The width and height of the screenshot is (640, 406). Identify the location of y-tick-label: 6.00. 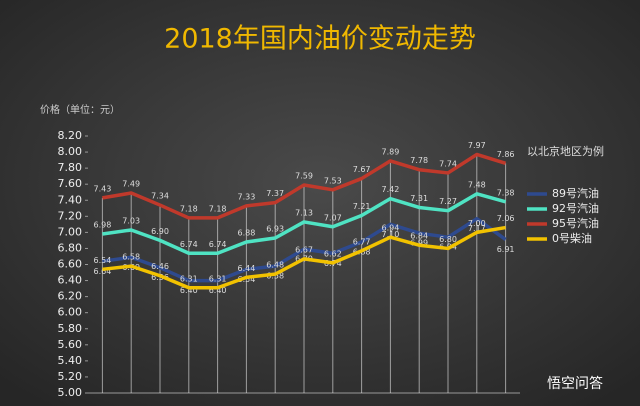
(70, 312).